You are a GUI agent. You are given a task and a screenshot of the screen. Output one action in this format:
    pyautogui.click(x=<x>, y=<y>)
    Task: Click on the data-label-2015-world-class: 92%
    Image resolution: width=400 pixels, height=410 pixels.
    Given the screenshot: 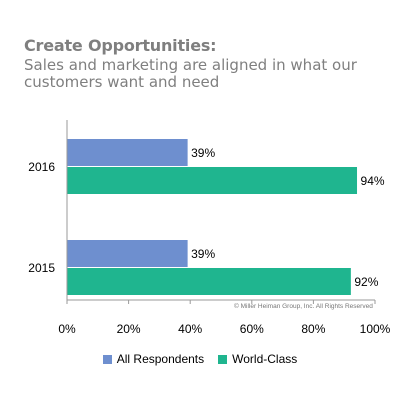 What is the action you would take?
    pyautogui.click(x=366, y=282)
    